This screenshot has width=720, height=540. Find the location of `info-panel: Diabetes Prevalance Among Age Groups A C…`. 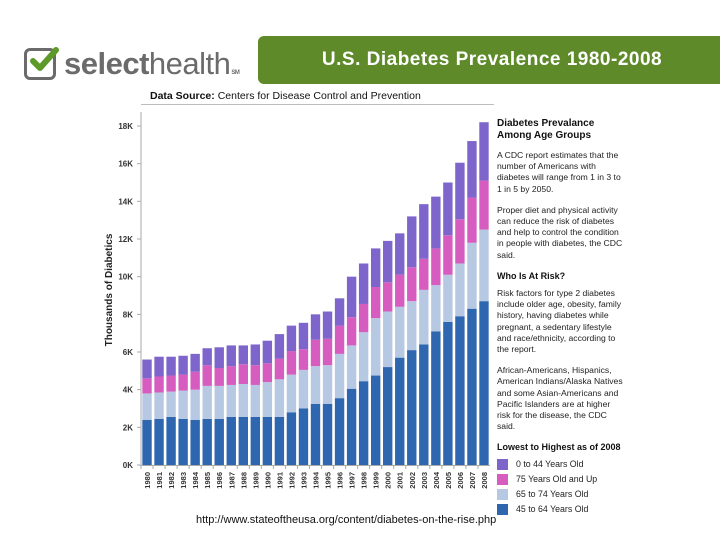

info-panel: Diabetes Prevalance Among Age Groups A C… is located at coordinates (561, 317).